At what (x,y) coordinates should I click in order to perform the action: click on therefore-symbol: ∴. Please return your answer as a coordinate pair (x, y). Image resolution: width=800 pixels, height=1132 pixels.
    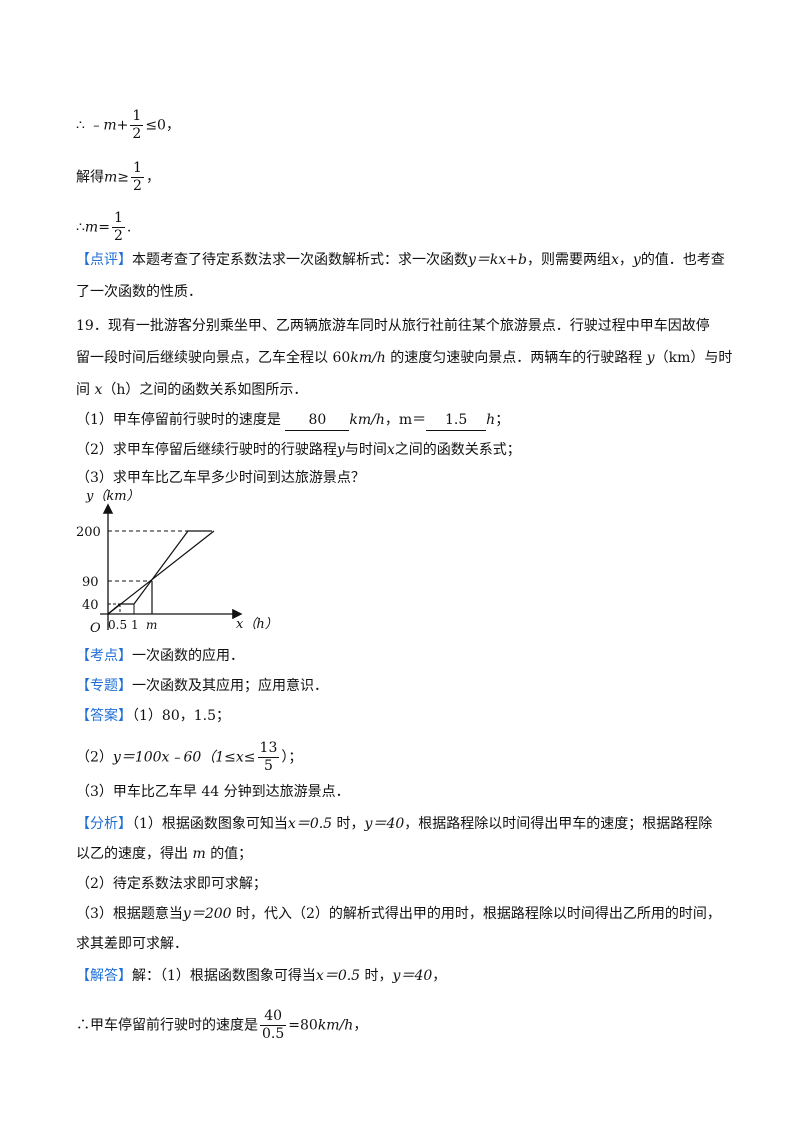
    Looking at the image, I should click on (80, 125).